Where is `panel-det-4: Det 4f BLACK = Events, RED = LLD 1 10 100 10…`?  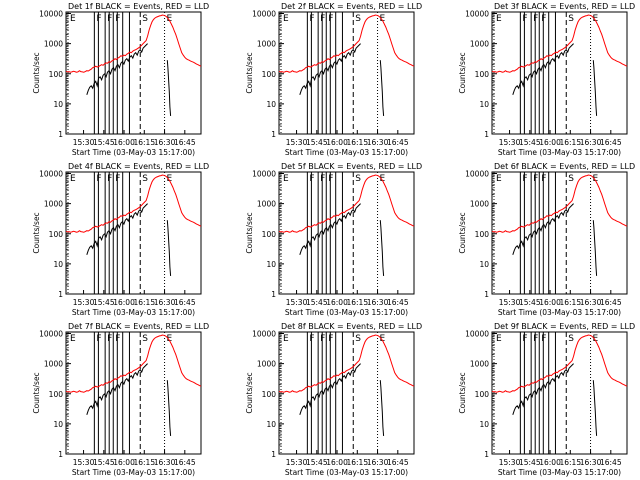
panel-det-4: Det 4f BLACK = Events, RED = LLD 1 10 100 10… is located at coordinates (120, 239).